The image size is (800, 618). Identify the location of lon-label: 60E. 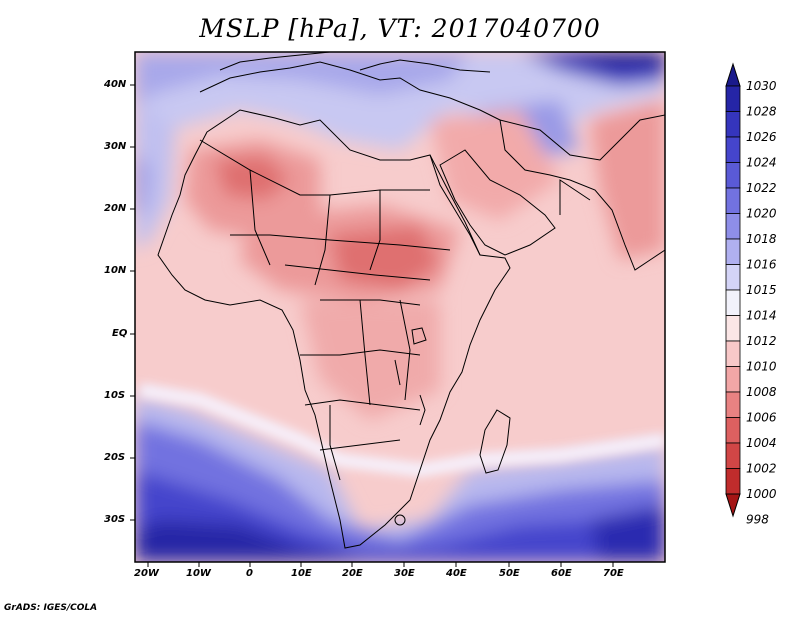
(561, 573).